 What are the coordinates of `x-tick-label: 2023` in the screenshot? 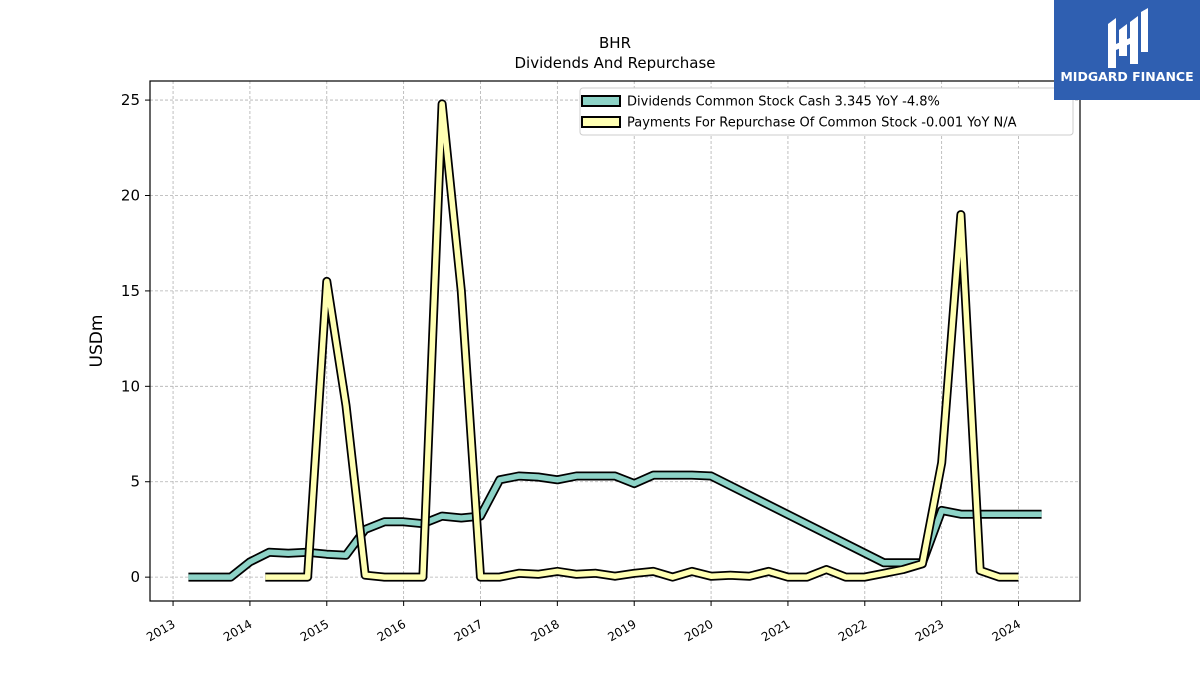 It's located at (929, 630).